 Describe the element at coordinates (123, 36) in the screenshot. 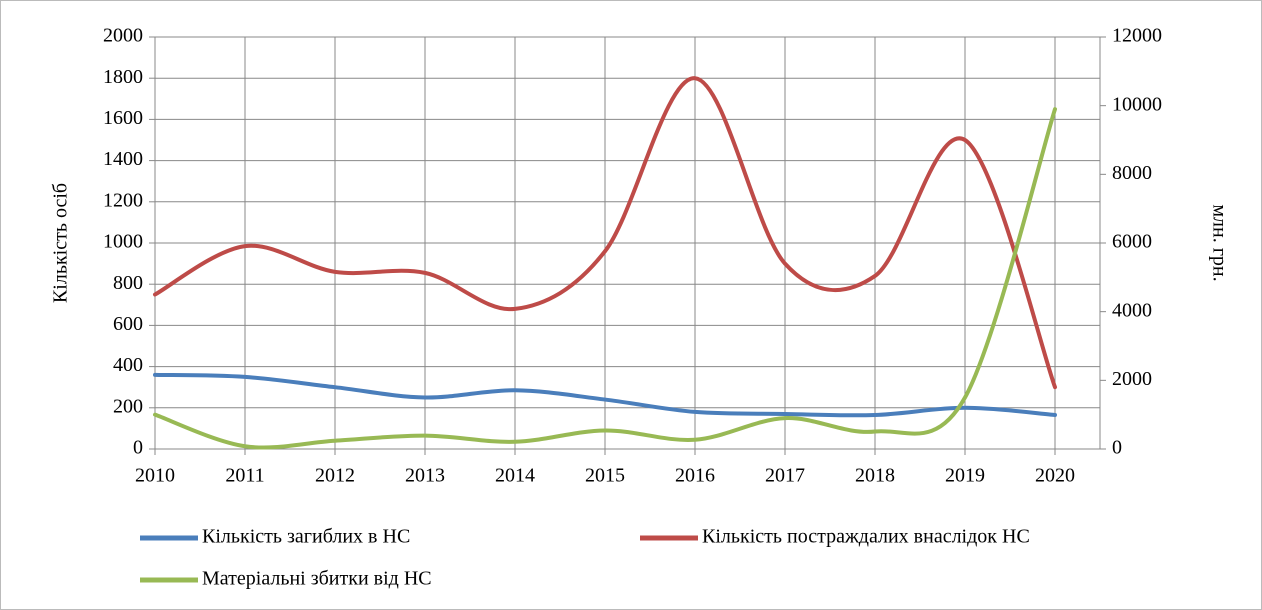

I see `y-tick-label: 2000` at that location.